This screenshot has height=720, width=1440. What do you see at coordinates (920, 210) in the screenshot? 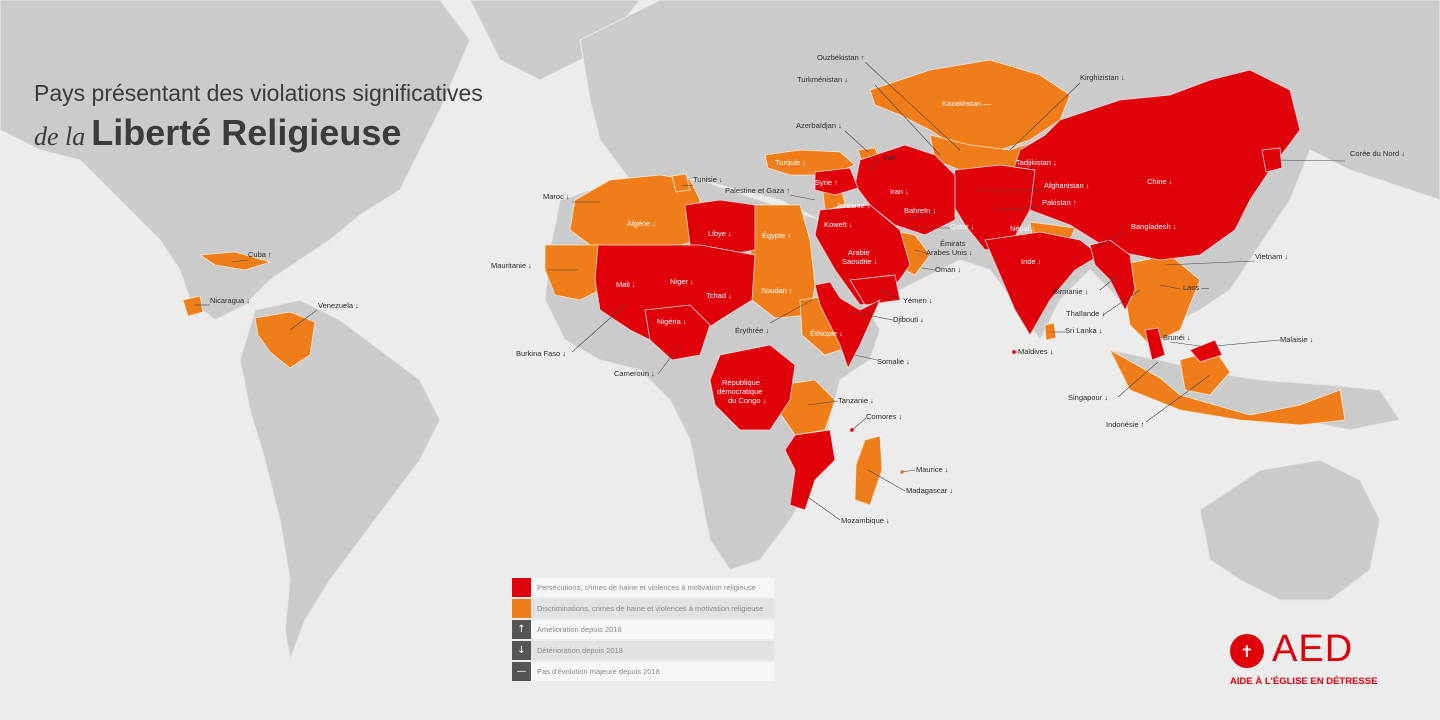
I see `label-bahrein: Bahreïn ↓` at bounding box center [920, 210].